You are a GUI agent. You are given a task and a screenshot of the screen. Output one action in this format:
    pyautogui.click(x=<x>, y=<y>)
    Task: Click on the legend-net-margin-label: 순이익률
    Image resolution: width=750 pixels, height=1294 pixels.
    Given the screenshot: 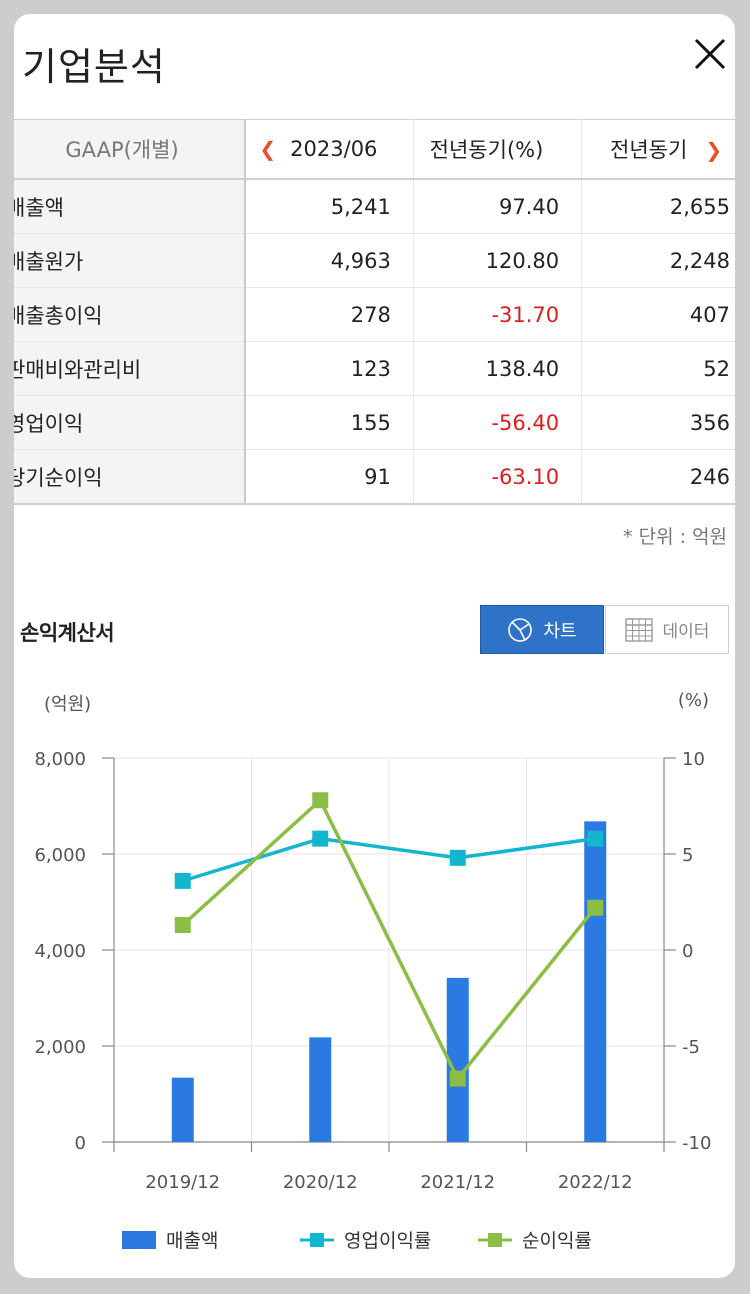 What is the action you would take?
    pyautogui.click(x=557, y=1241)
    